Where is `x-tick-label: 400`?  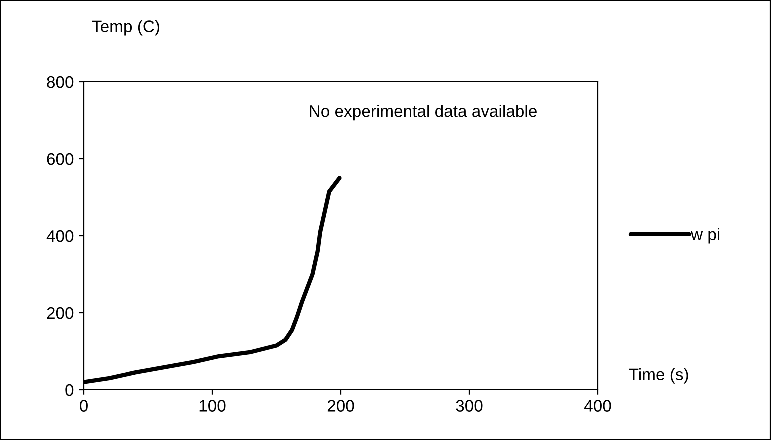 x-tick-label: 400 is located at coordinates (598, 406).